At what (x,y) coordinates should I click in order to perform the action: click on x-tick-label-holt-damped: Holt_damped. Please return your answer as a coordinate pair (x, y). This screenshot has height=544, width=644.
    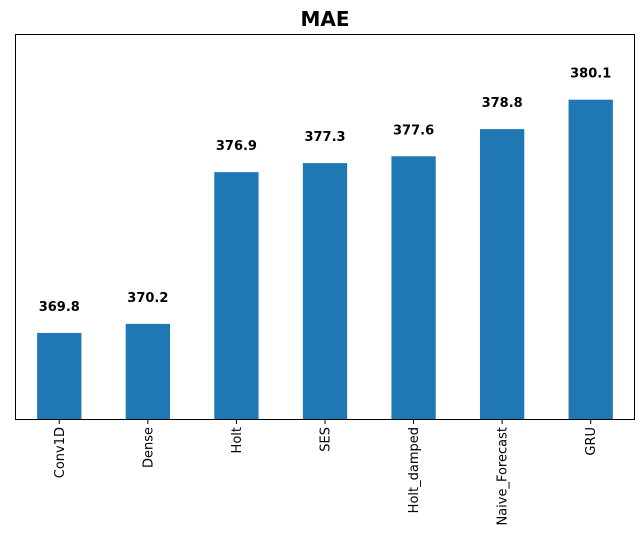
    Looking at the image, I should click on (414, 470).